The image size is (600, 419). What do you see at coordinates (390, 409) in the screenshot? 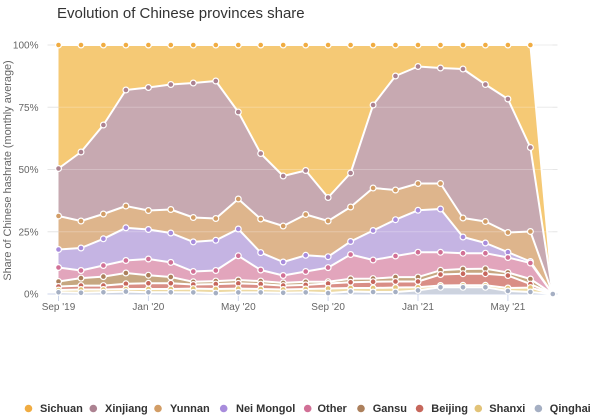
I see `svg-text: Gansu` at bounding box center [390, 409].